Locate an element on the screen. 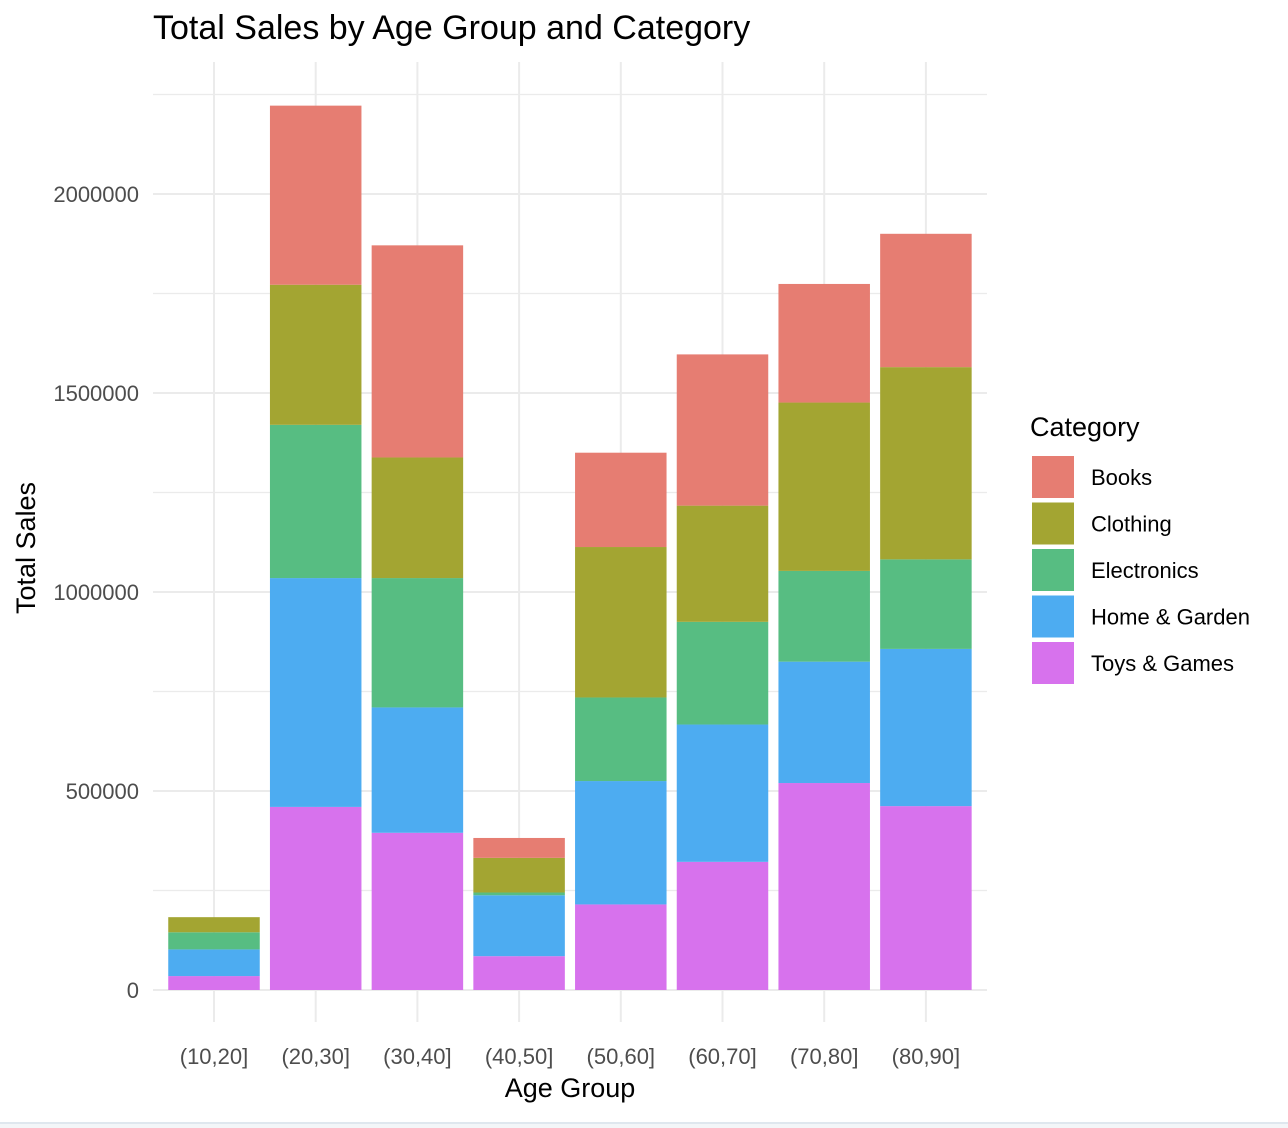 The height and width of the screenshot is (1128, 1288). bar-segment-books: (40,50] — Books: 50000 is located at coordinates (519, 847).